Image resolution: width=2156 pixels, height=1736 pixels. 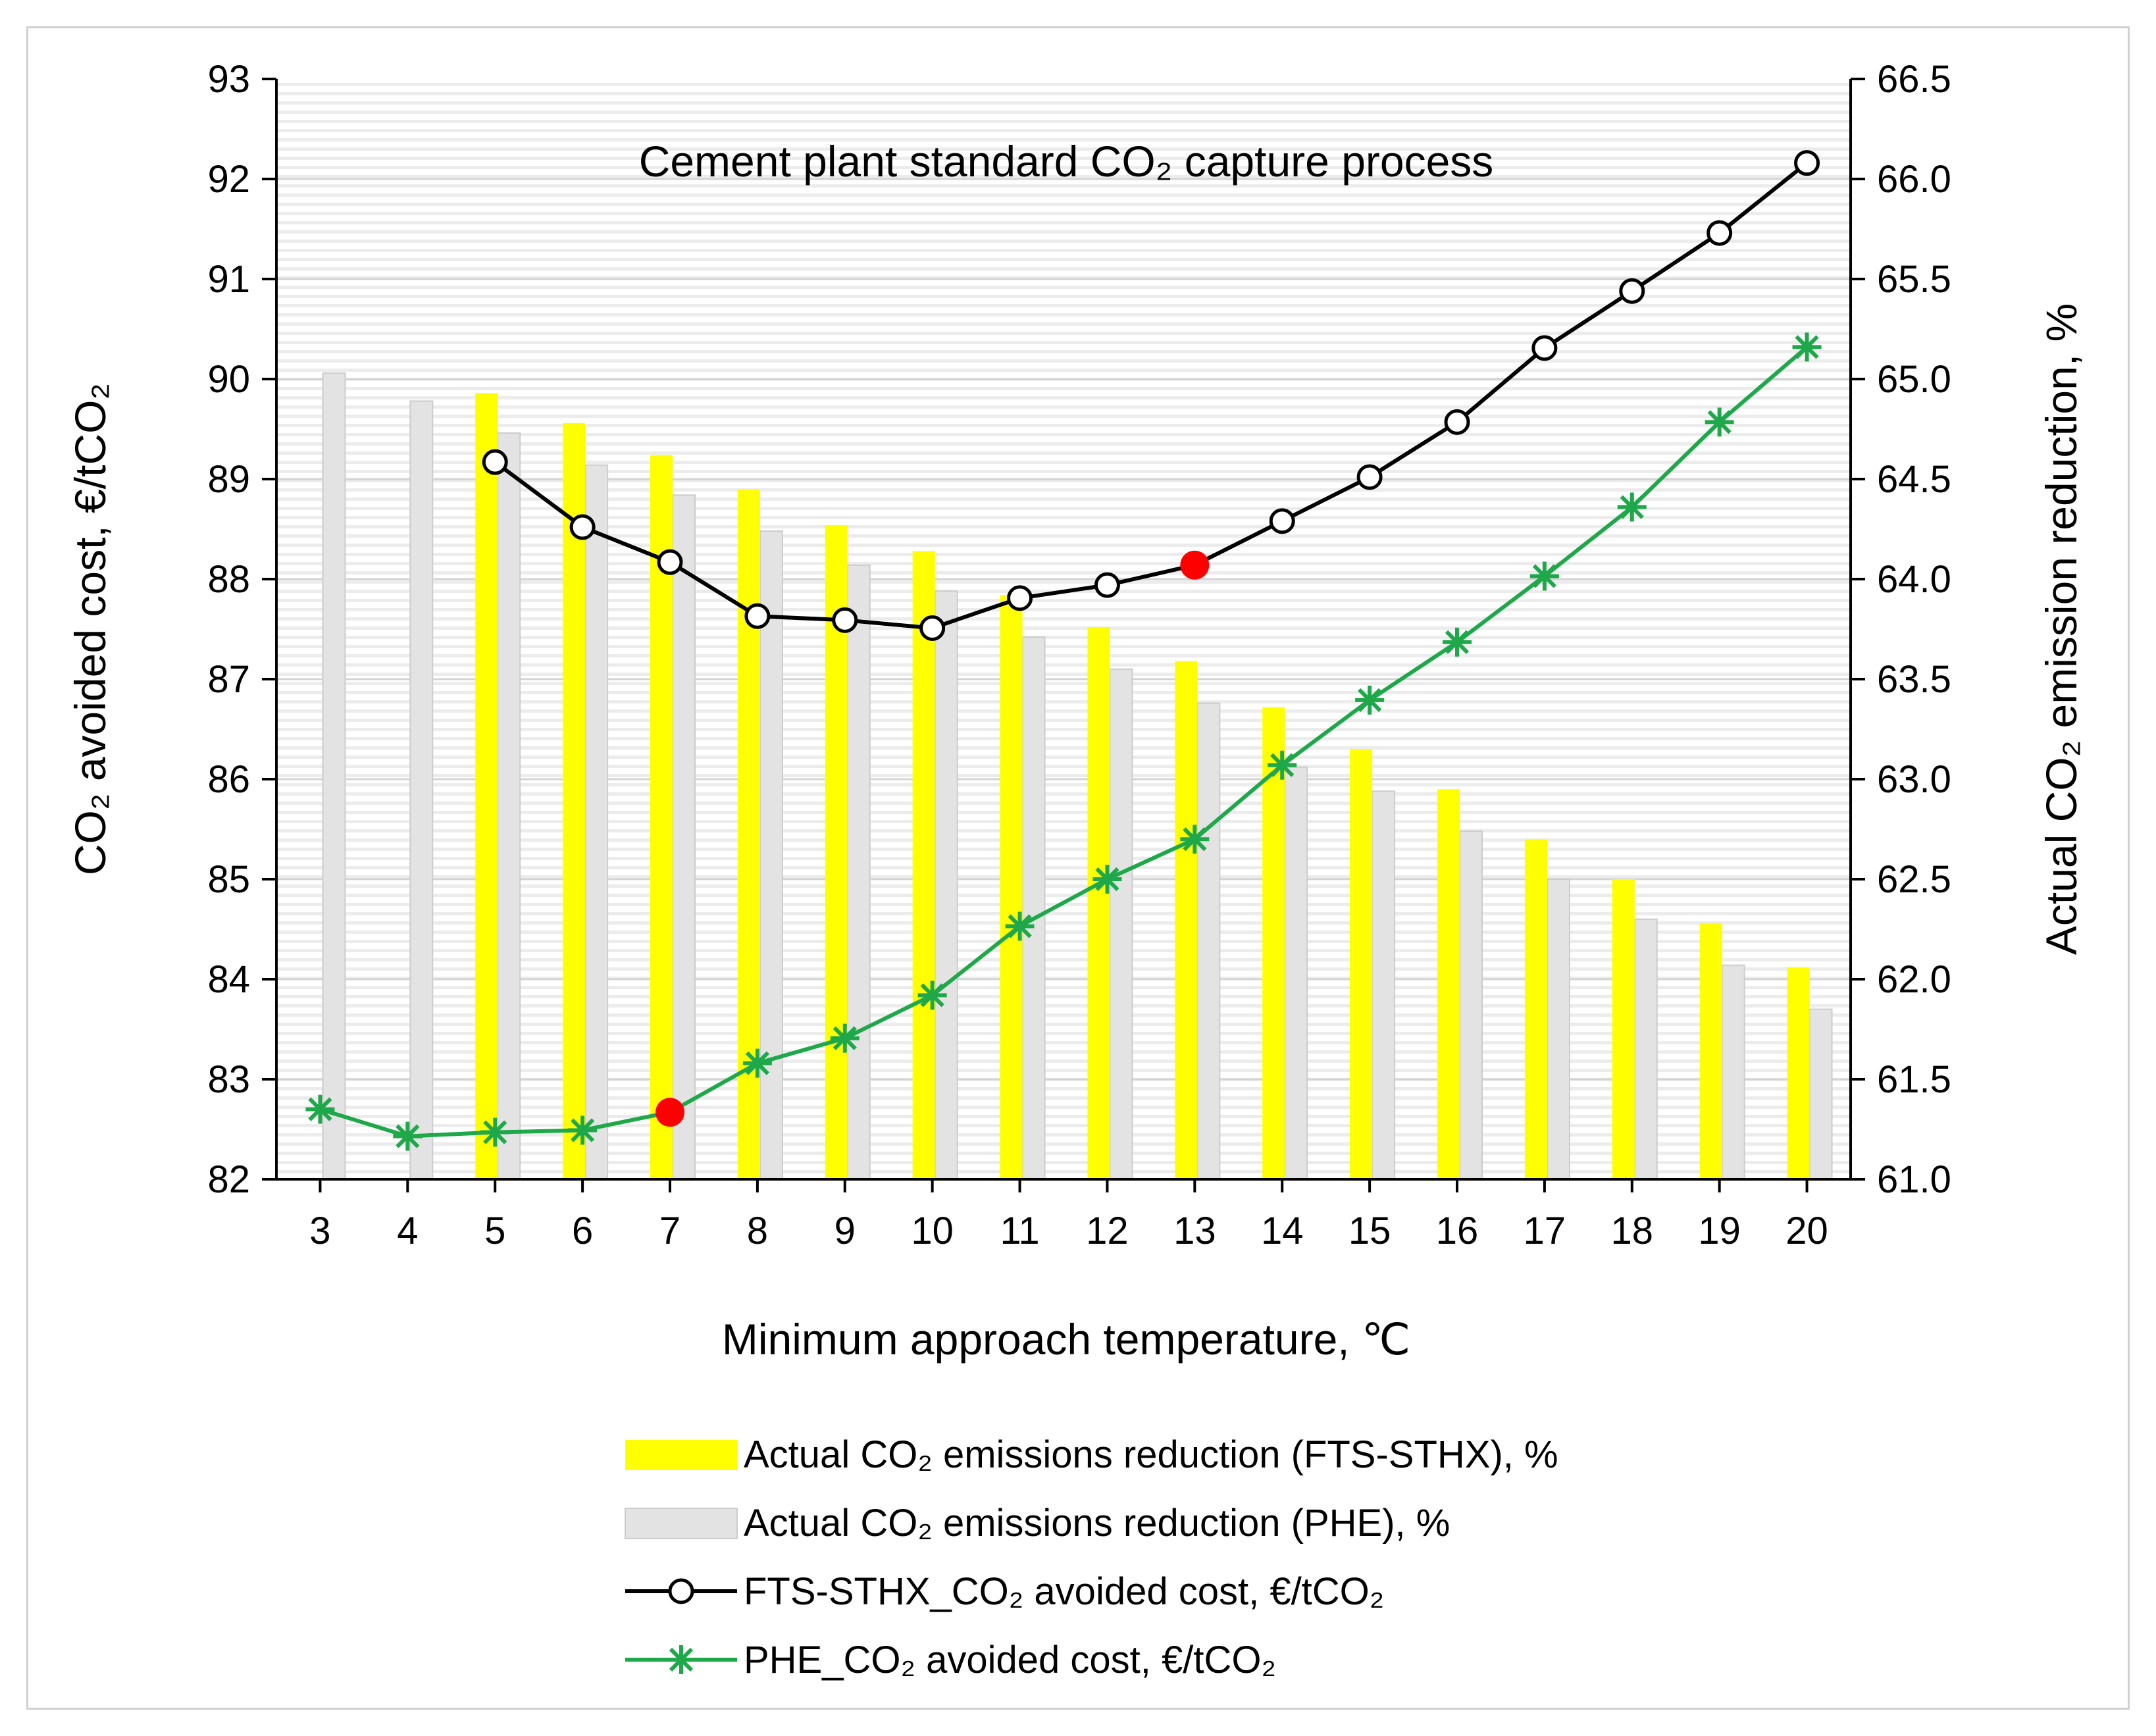 What do you see at coordinates (228, 1079) in the screenshot?
I see `y-tick-label-left: 83` at bounding box center [228, 1079].